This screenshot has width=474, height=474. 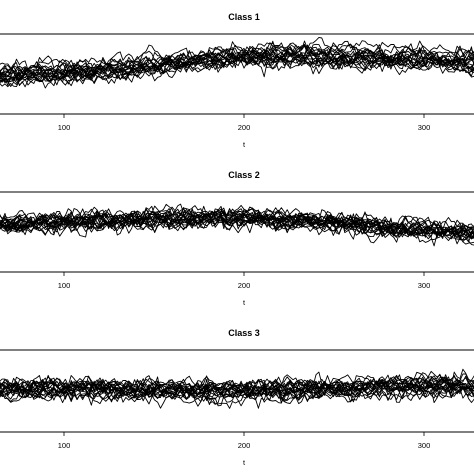 What do you see at coordinates (244, 333) in the screenshot?
I see `panel-title: Class 3` at bounding box center [244, 333].